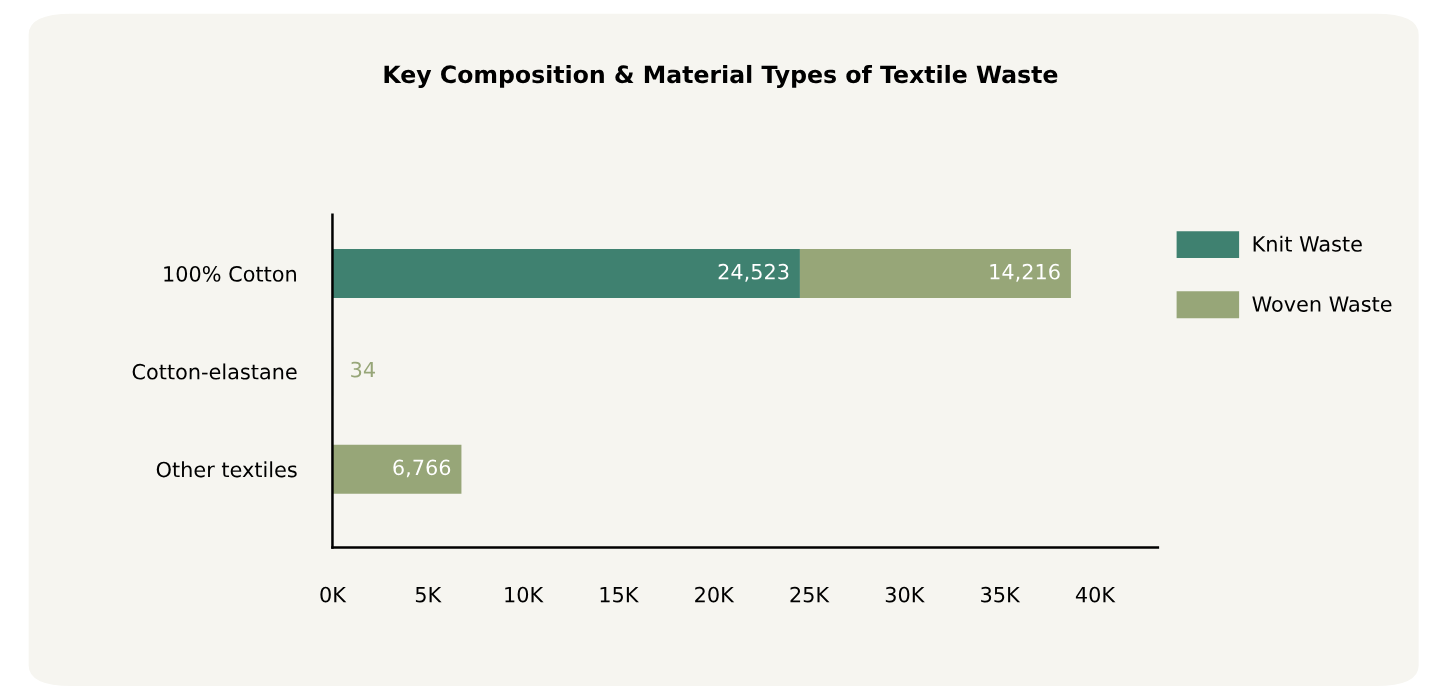 This screenshot has height=693, width=1433. What do you see at coordinates (524, 594) in the screenshot?
I see `x-tick-label: 10K` at bounding box center [524, 594].